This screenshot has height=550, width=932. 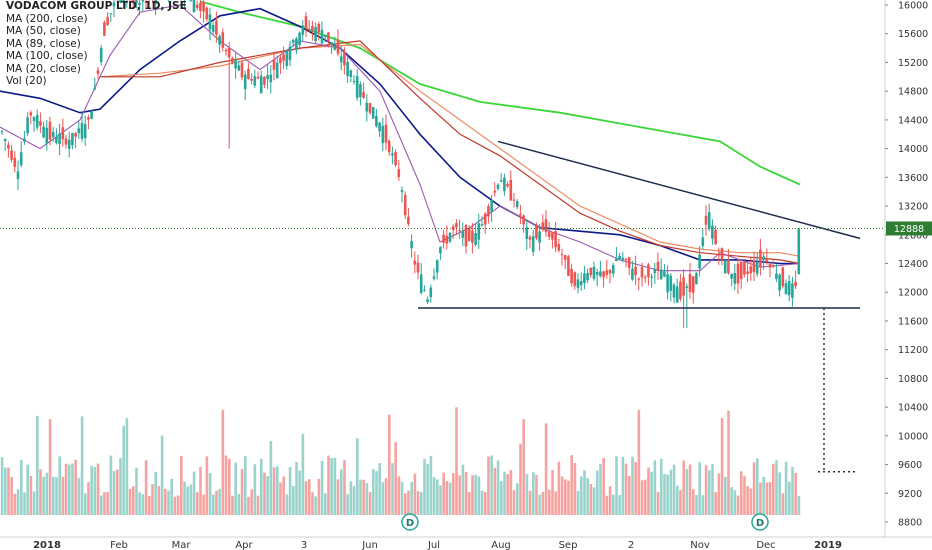 What do you see at coordinates (913, 350) in the screenshot?
I see `y-tick-label: 11200` at bounding box center [913, 350].